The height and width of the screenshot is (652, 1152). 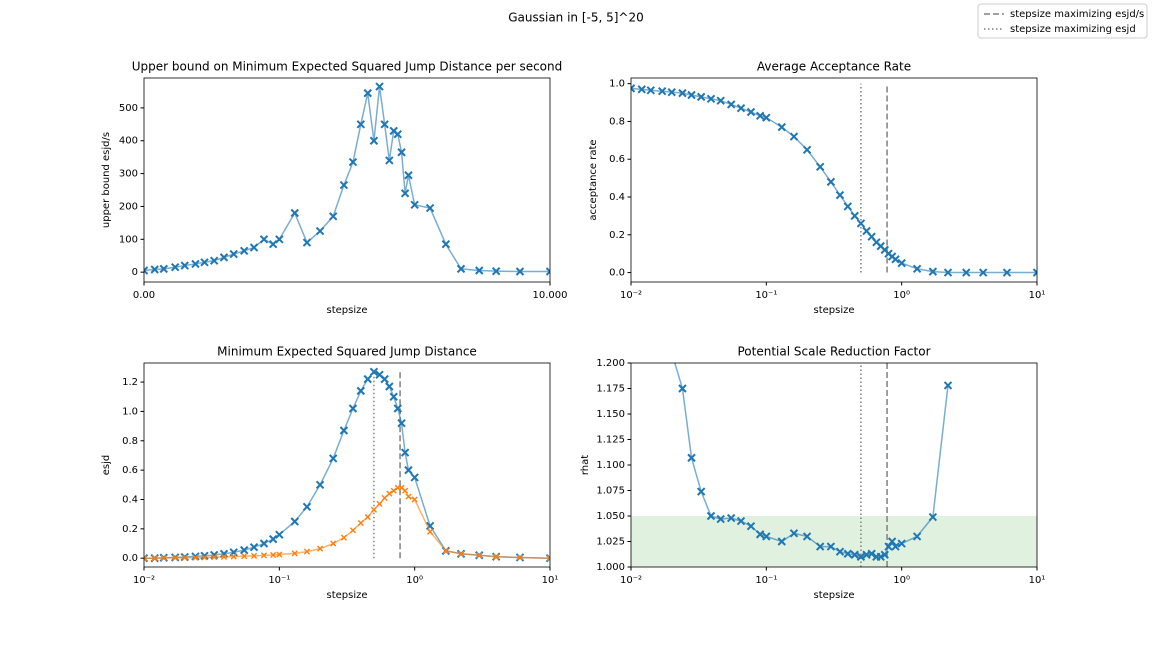 I want to click on series-line, so click(x=347, y=179).